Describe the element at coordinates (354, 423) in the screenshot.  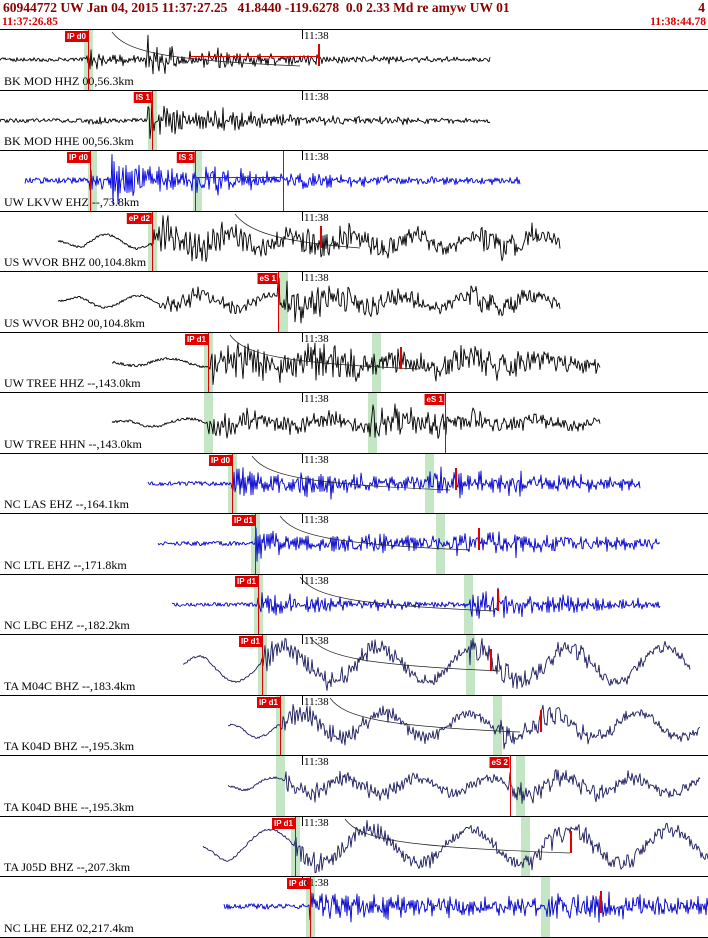
I see `trace-panel: 11:38 eS 1 UW TREE HHN --,143.0km` at that location.